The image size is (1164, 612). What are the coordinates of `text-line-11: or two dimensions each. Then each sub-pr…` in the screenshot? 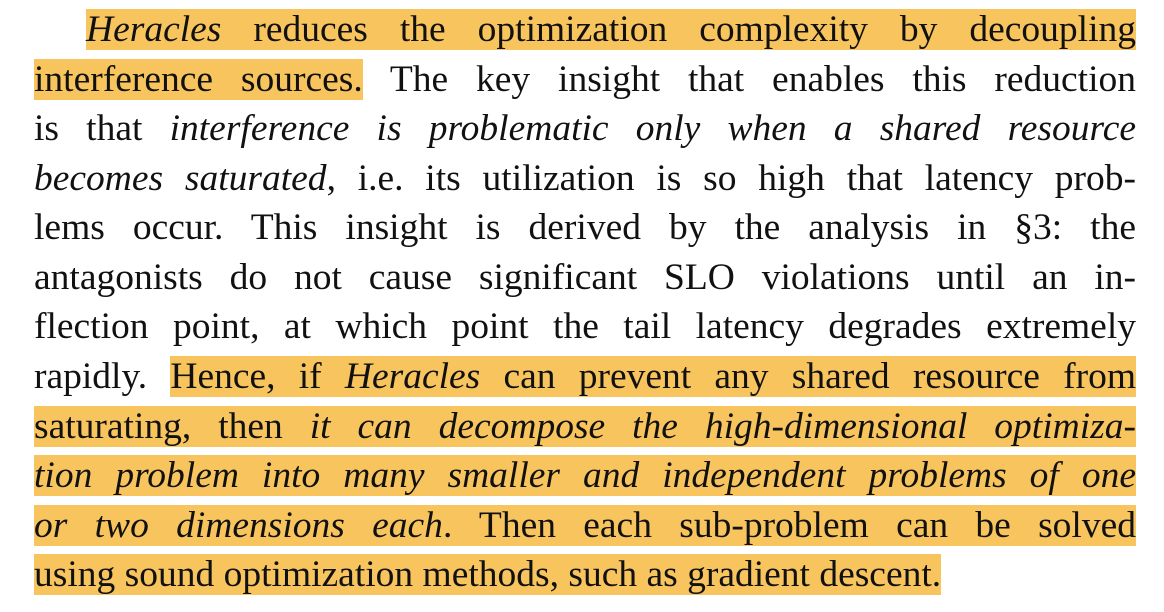 It's located at (585, 526).